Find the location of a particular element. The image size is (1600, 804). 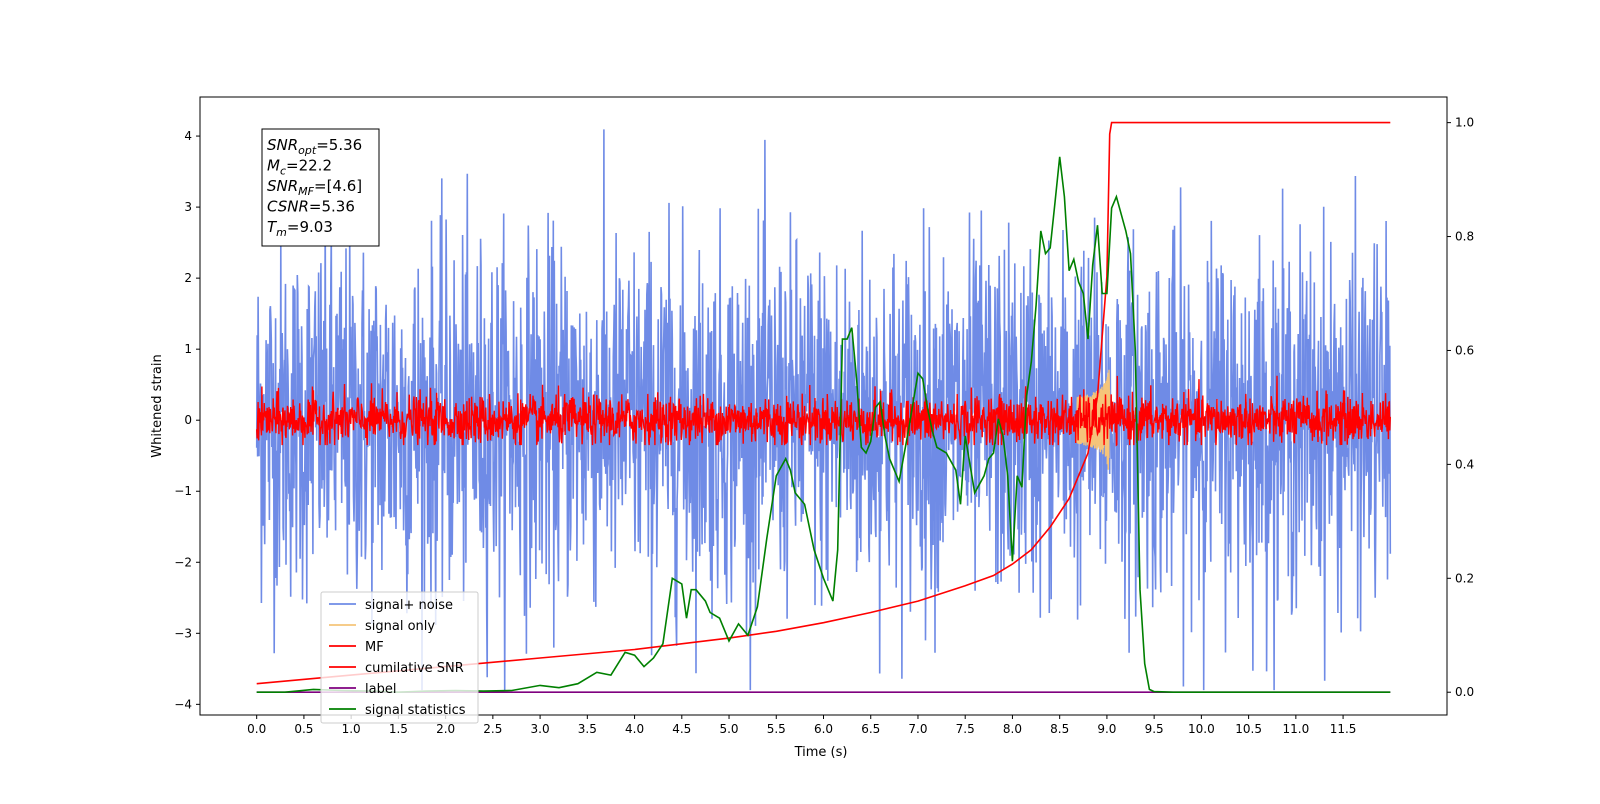

x-tick-label: 4.0 is located at coordinates (634, 729).